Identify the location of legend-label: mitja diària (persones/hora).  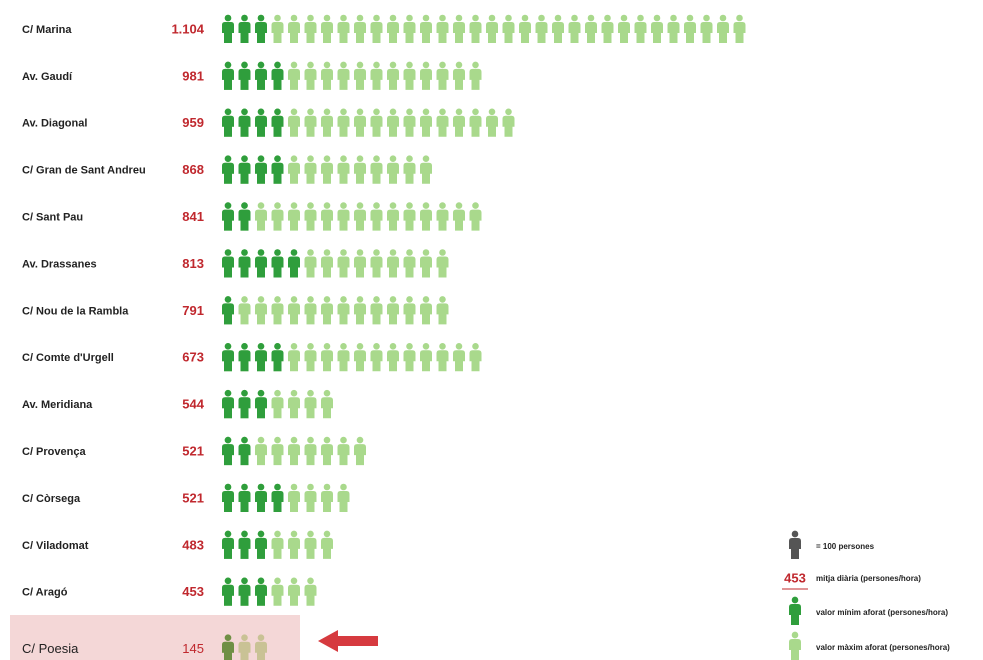
(868, 578).